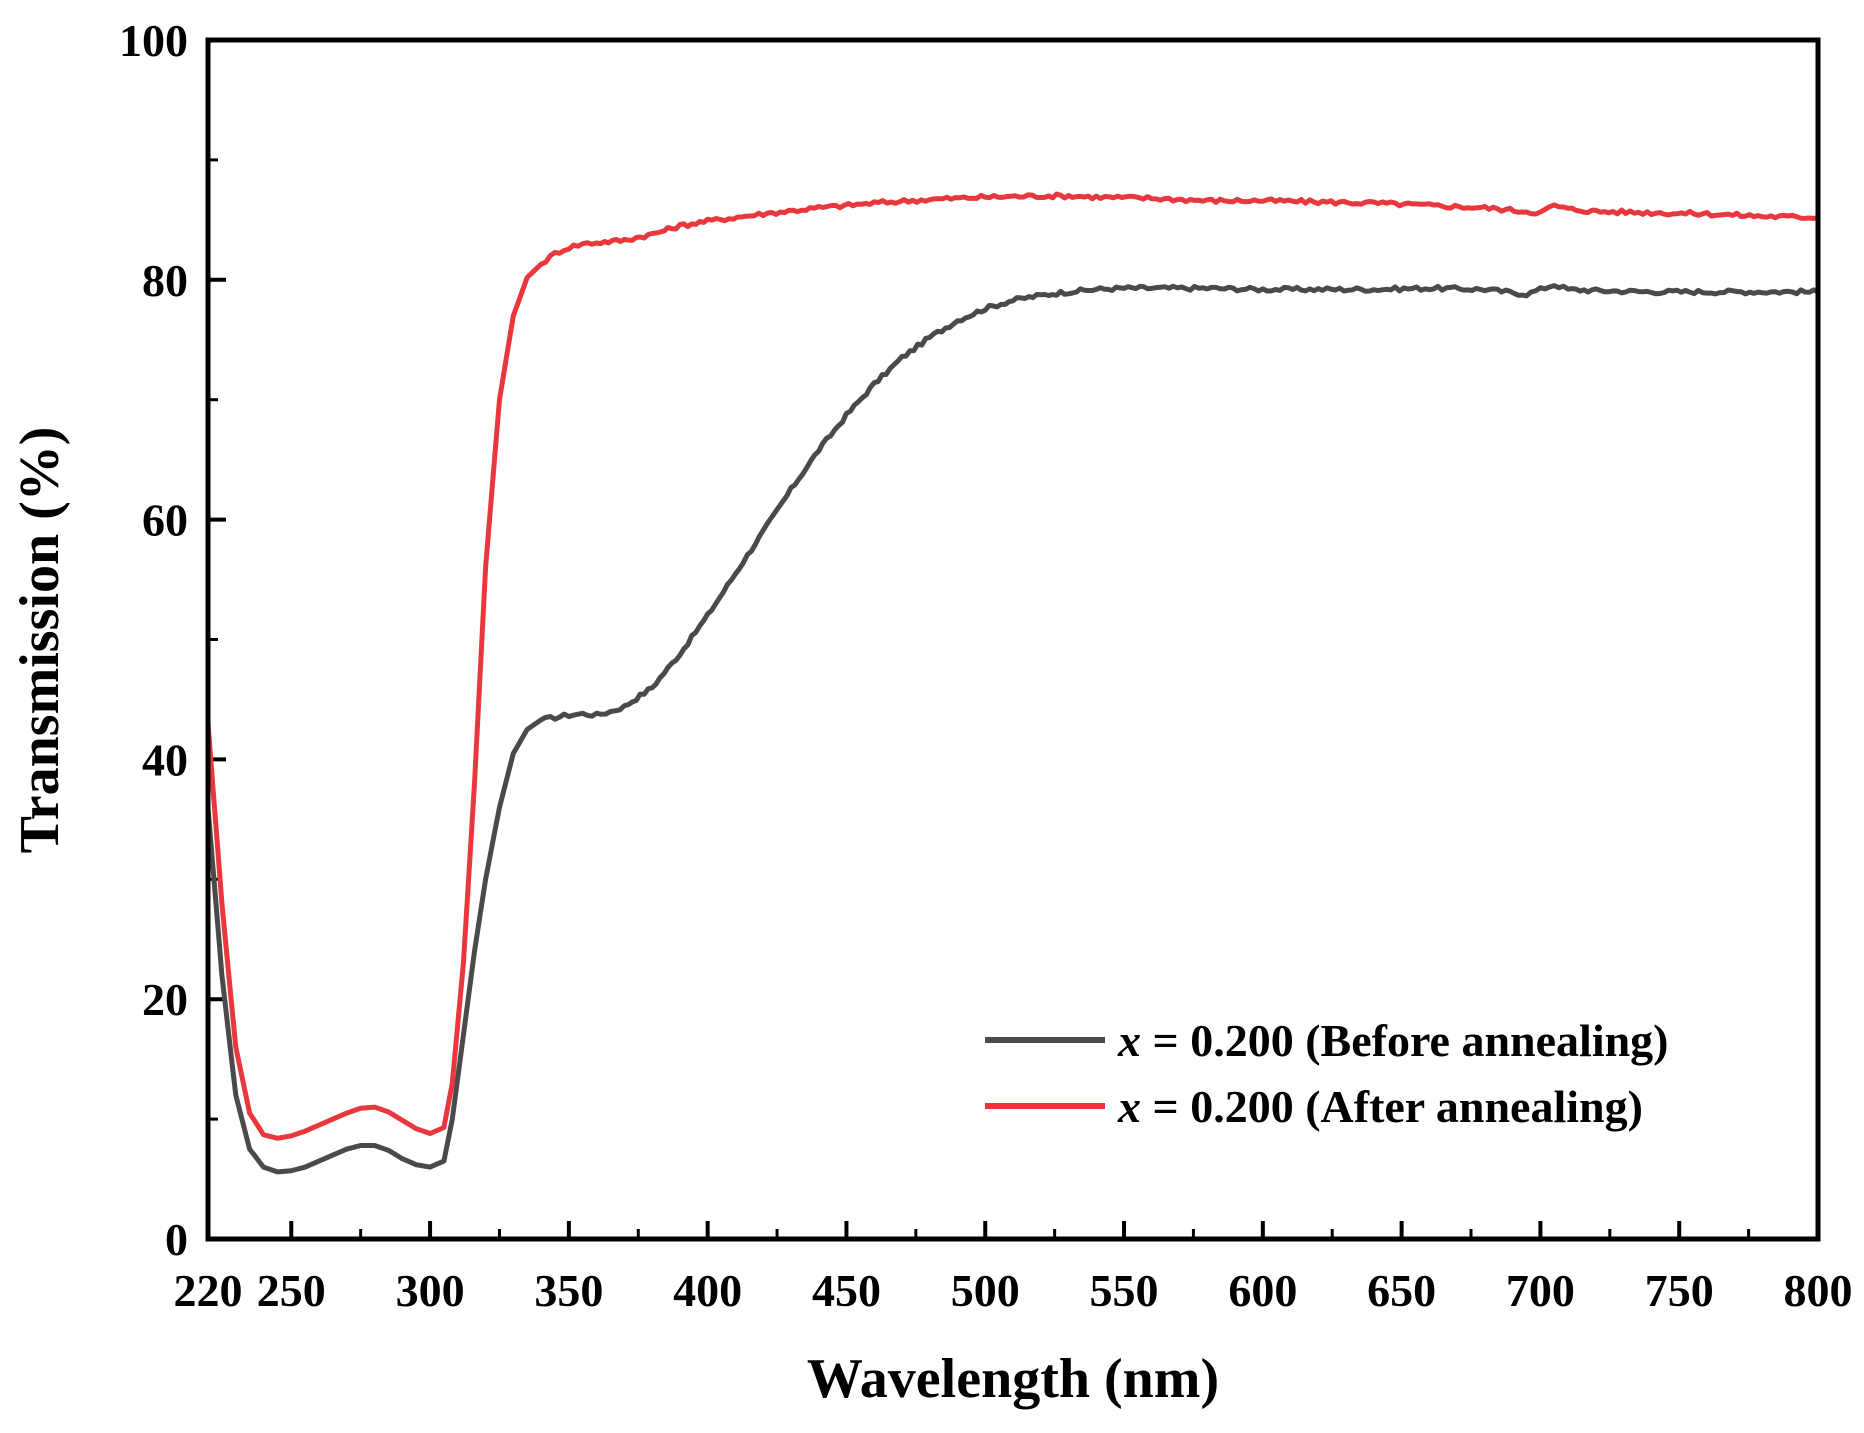 This screenshot has width=1864, height=1433. I want to click on legend-label-1: x = 0.200 (After annealing), so click(1380, 1106).